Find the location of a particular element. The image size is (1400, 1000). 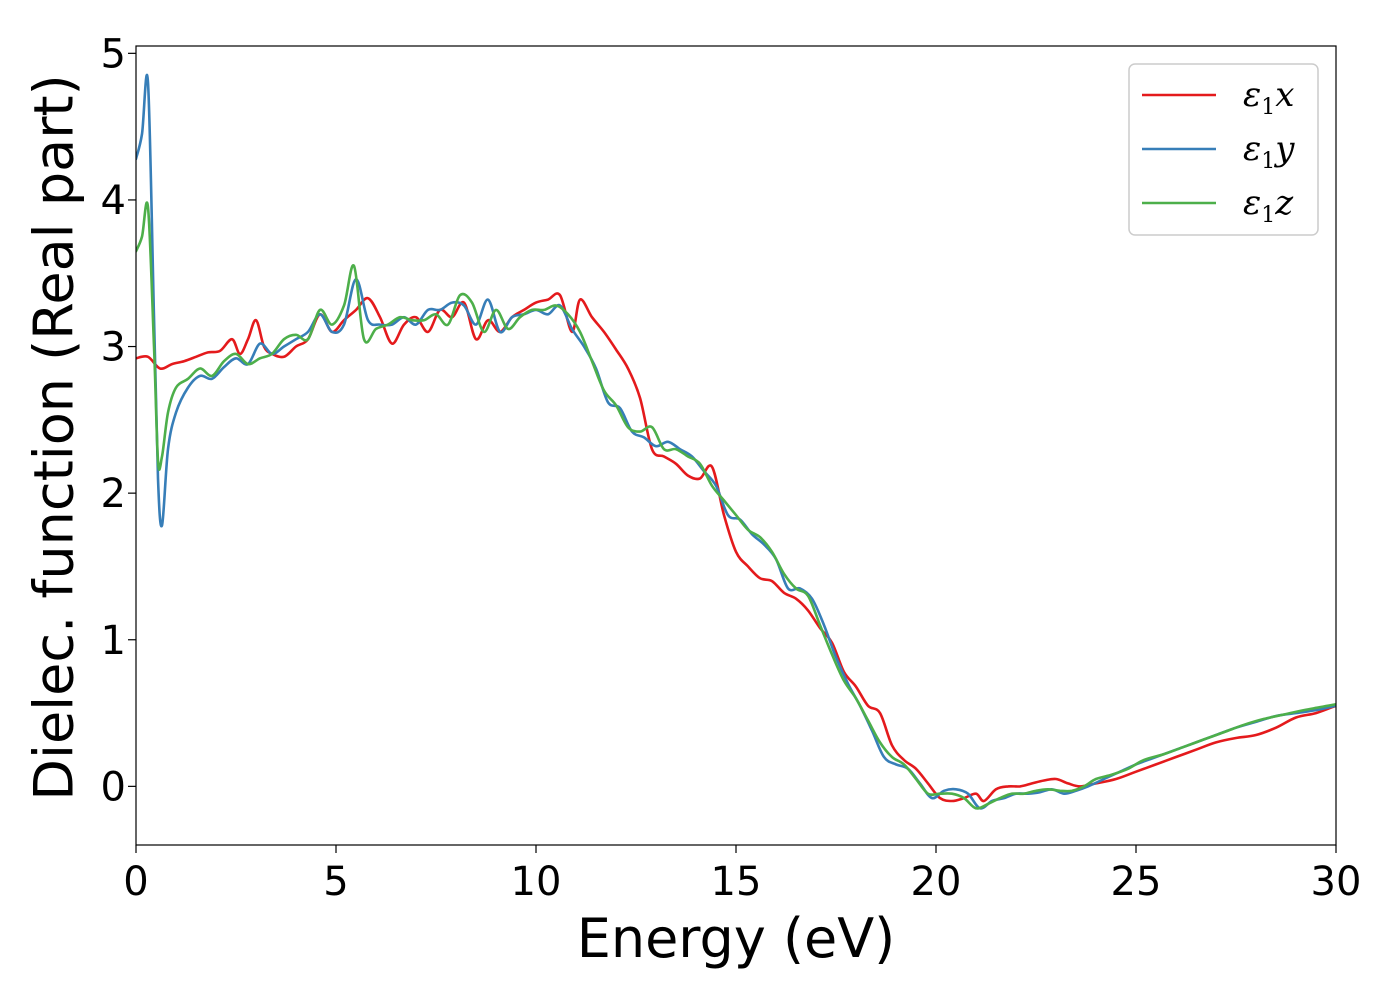

y-axis-label: Dielec. function (Real part) is located at coordinates (54, 437).